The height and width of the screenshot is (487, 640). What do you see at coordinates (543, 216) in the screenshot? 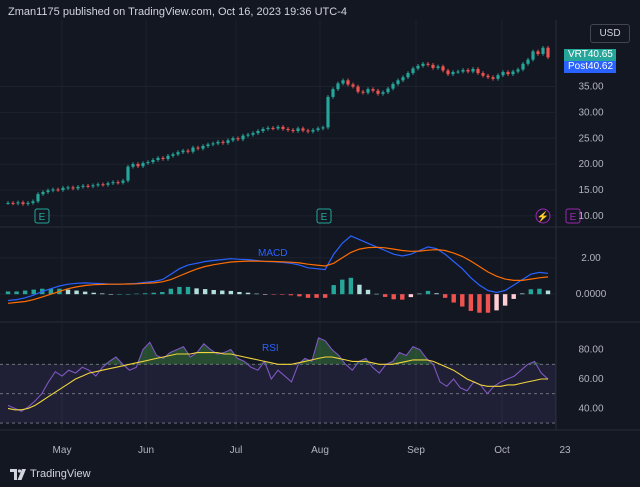
I see `dividend-marker-icon` at bounding box center [543, 216].